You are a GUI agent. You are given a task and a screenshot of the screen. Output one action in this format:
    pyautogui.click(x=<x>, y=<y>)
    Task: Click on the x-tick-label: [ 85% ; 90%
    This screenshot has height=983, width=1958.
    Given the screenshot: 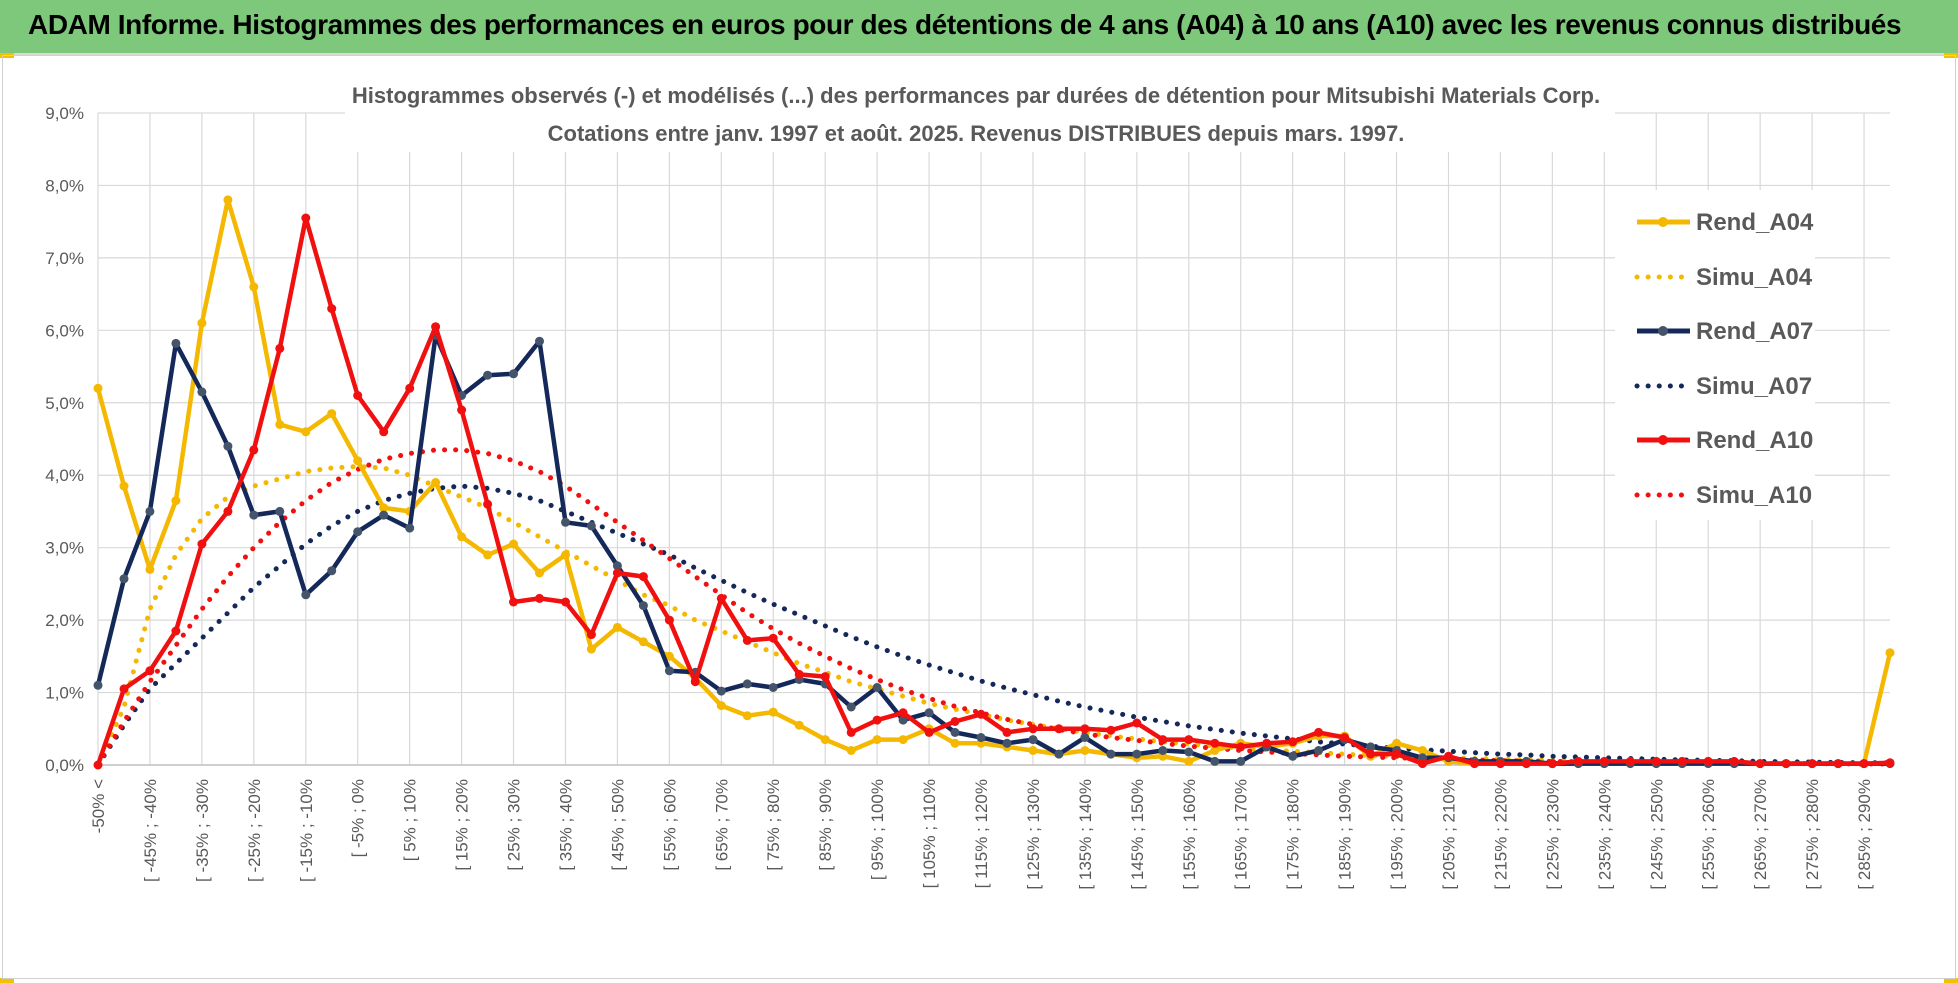 What is the action you would take?
    pyautogui.click(x=825, y=825)
    